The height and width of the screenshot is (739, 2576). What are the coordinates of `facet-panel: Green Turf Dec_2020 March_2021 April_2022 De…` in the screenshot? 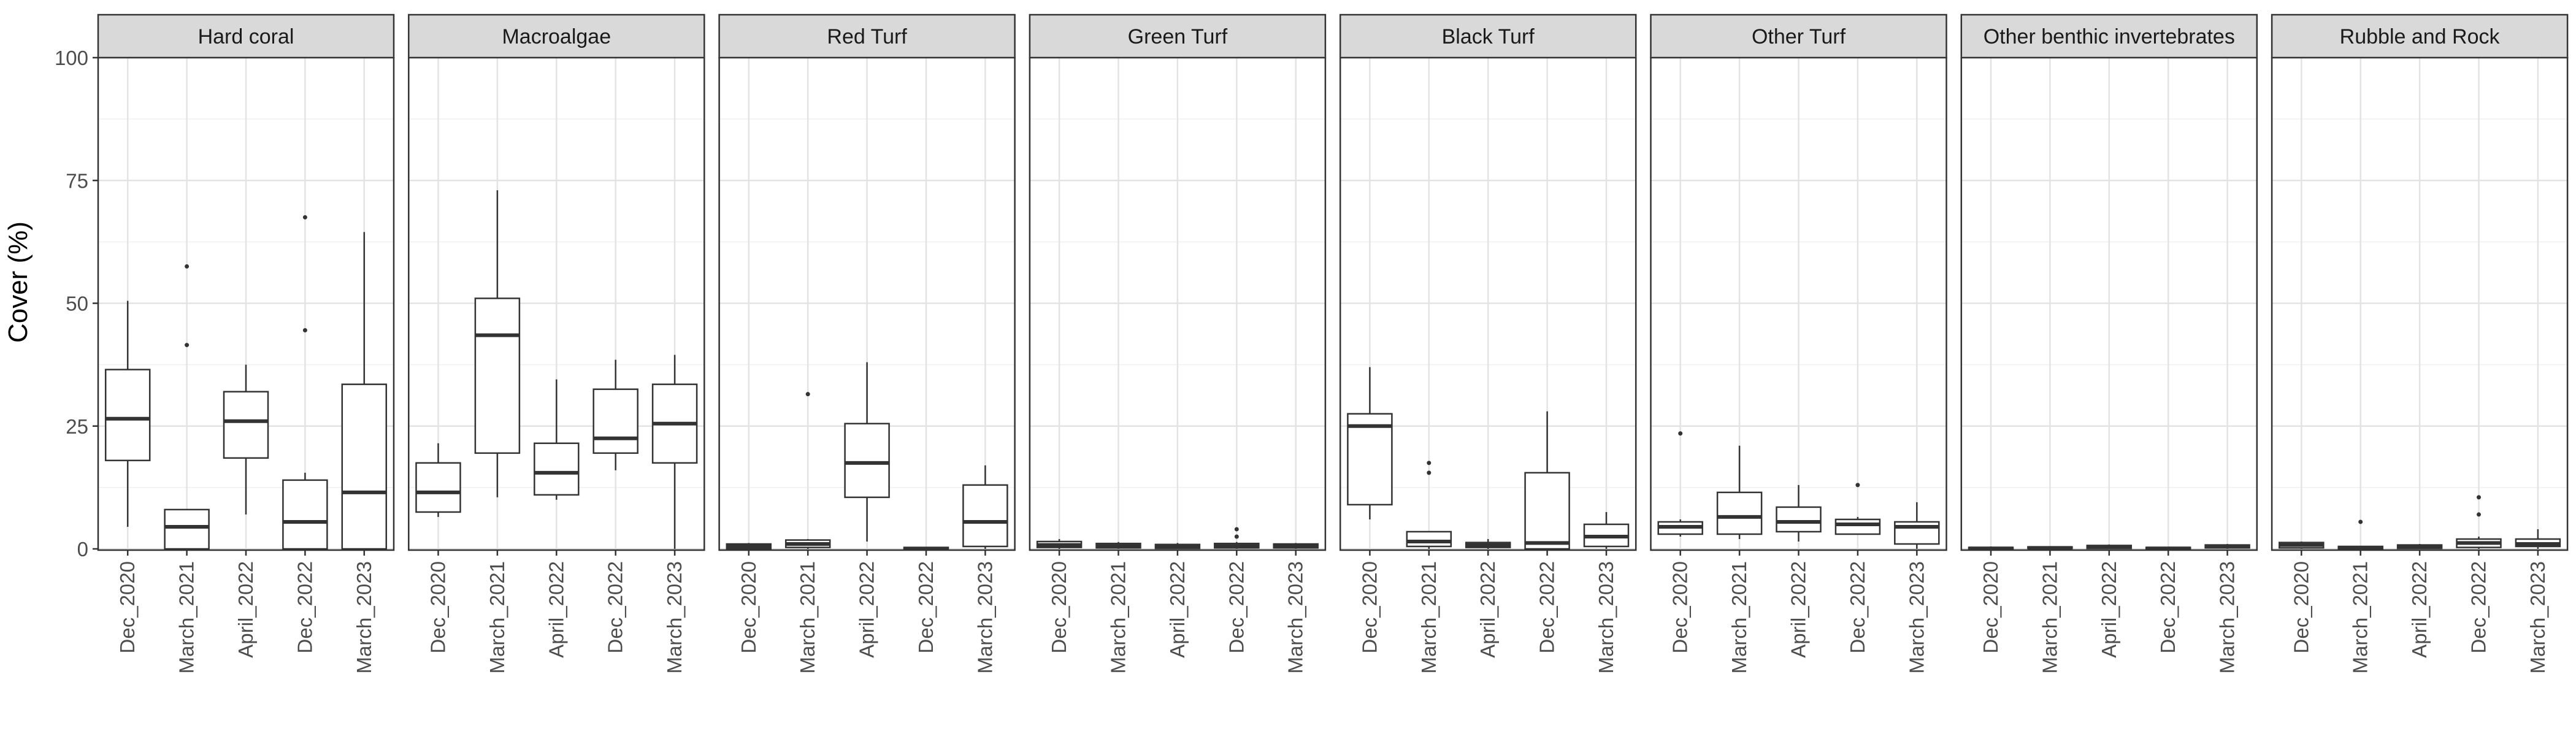 It's located at (1178, 343).